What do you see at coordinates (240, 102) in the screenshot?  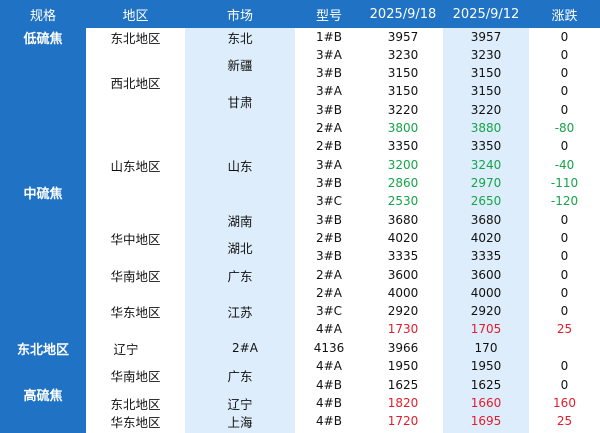 I see `market-cell: 甘肃` at bounding box center [240, 102].